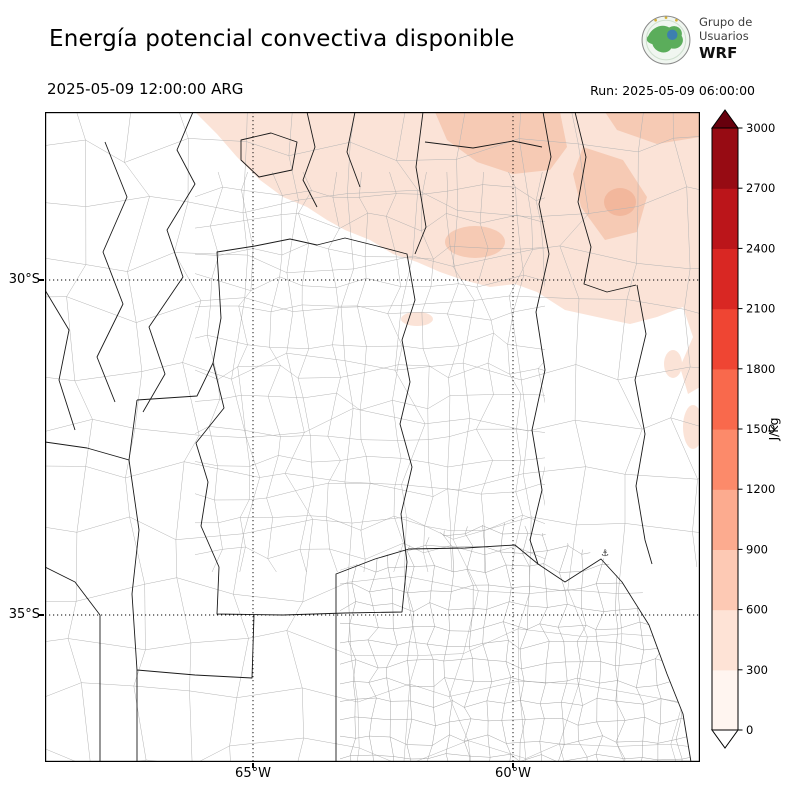  Describe the element at coordinates (757, 670) in the screenshot. I see `colorbar-tick-label: 300` at that location.